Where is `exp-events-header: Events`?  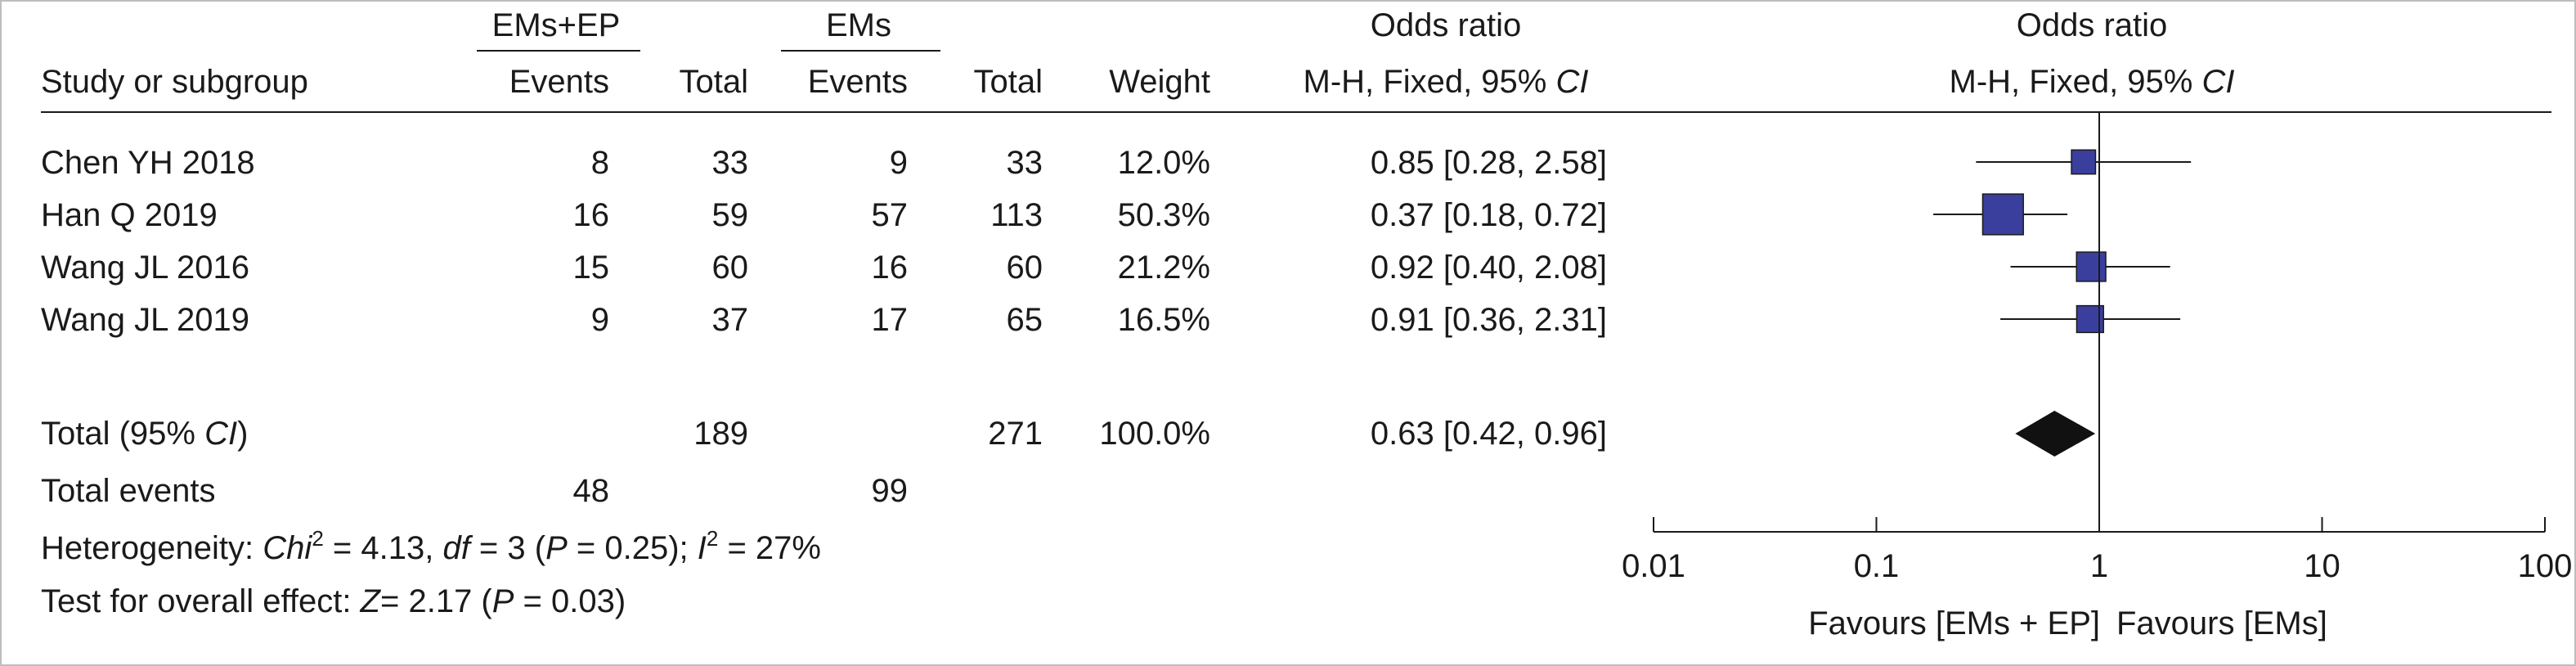
exp-events-header: Events is located at coordinates (559, 82).